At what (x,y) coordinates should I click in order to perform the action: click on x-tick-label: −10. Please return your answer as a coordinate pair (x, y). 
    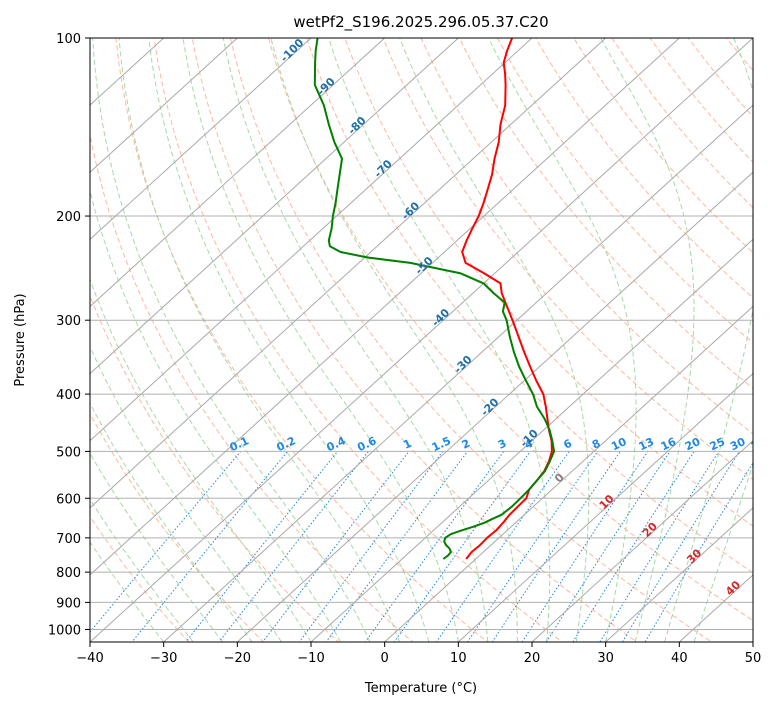
    Looking at the image, I should click on (310, 658).